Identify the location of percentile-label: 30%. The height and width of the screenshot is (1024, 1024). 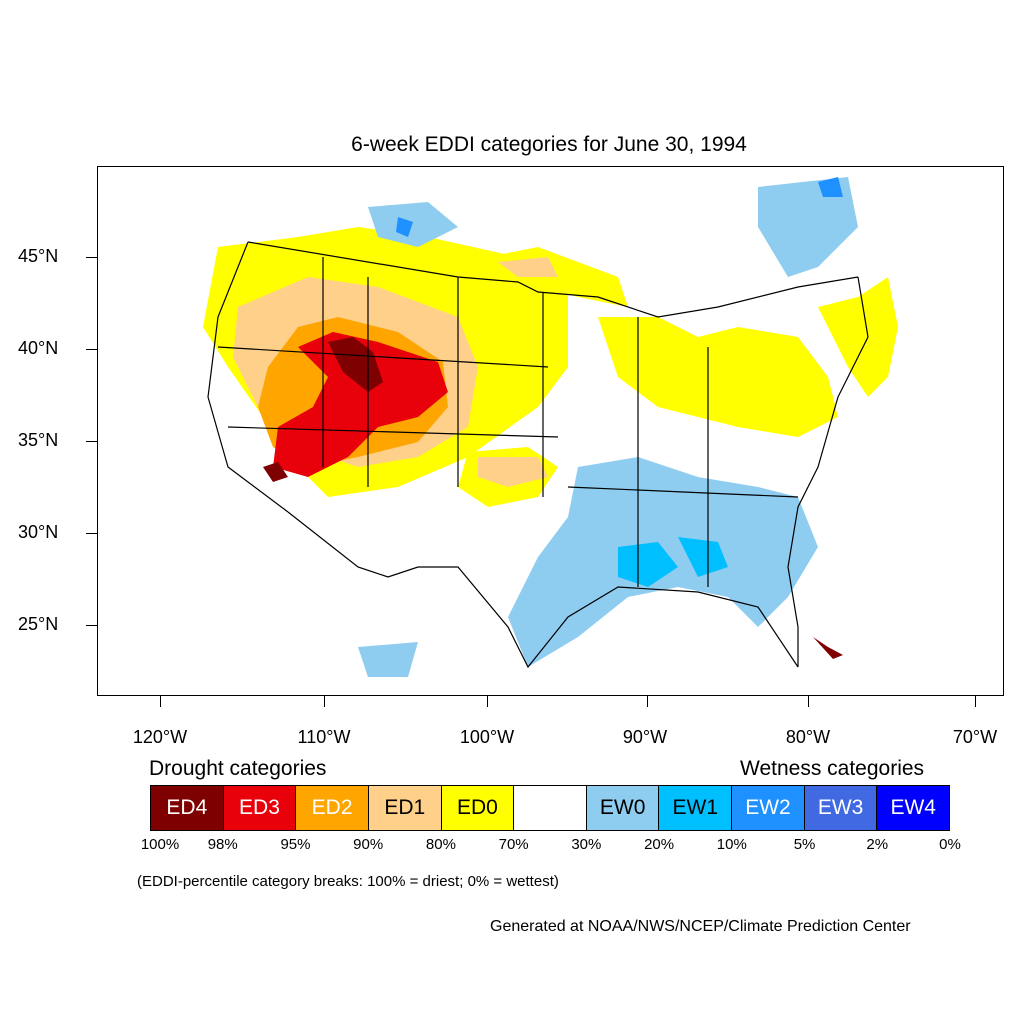
(586, 844).